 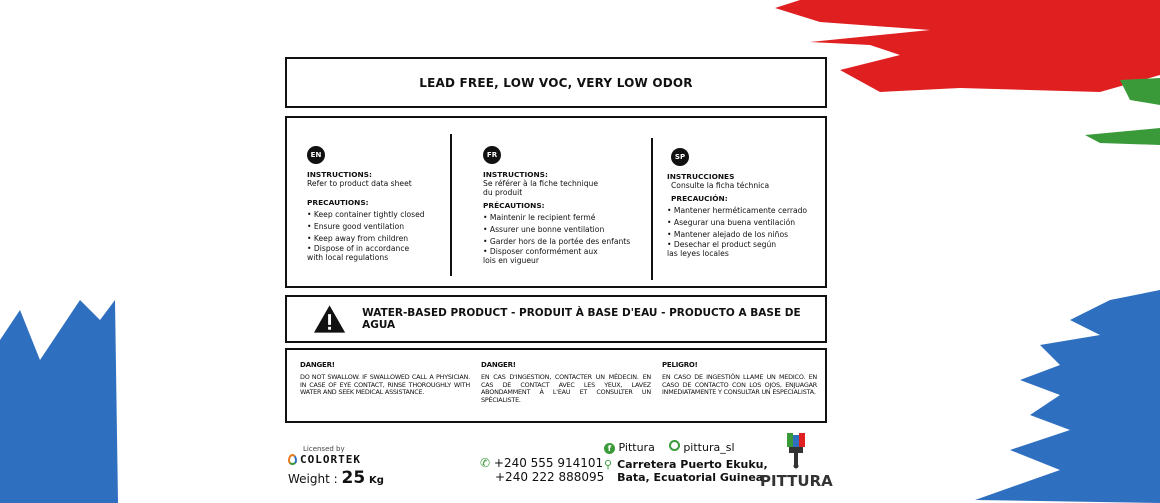 I want to click on headline: LEAD FREE, LOW VOC, VERY LOW ODOR, so click(x=556, y=82).